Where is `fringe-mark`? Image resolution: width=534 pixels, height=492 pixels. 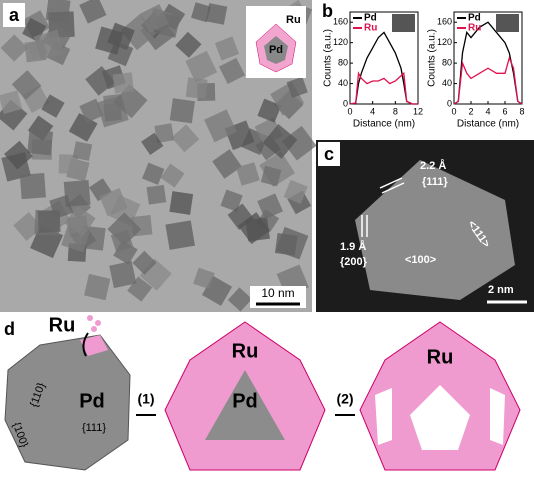 fringe-mark is located at coordinates (393, 188).